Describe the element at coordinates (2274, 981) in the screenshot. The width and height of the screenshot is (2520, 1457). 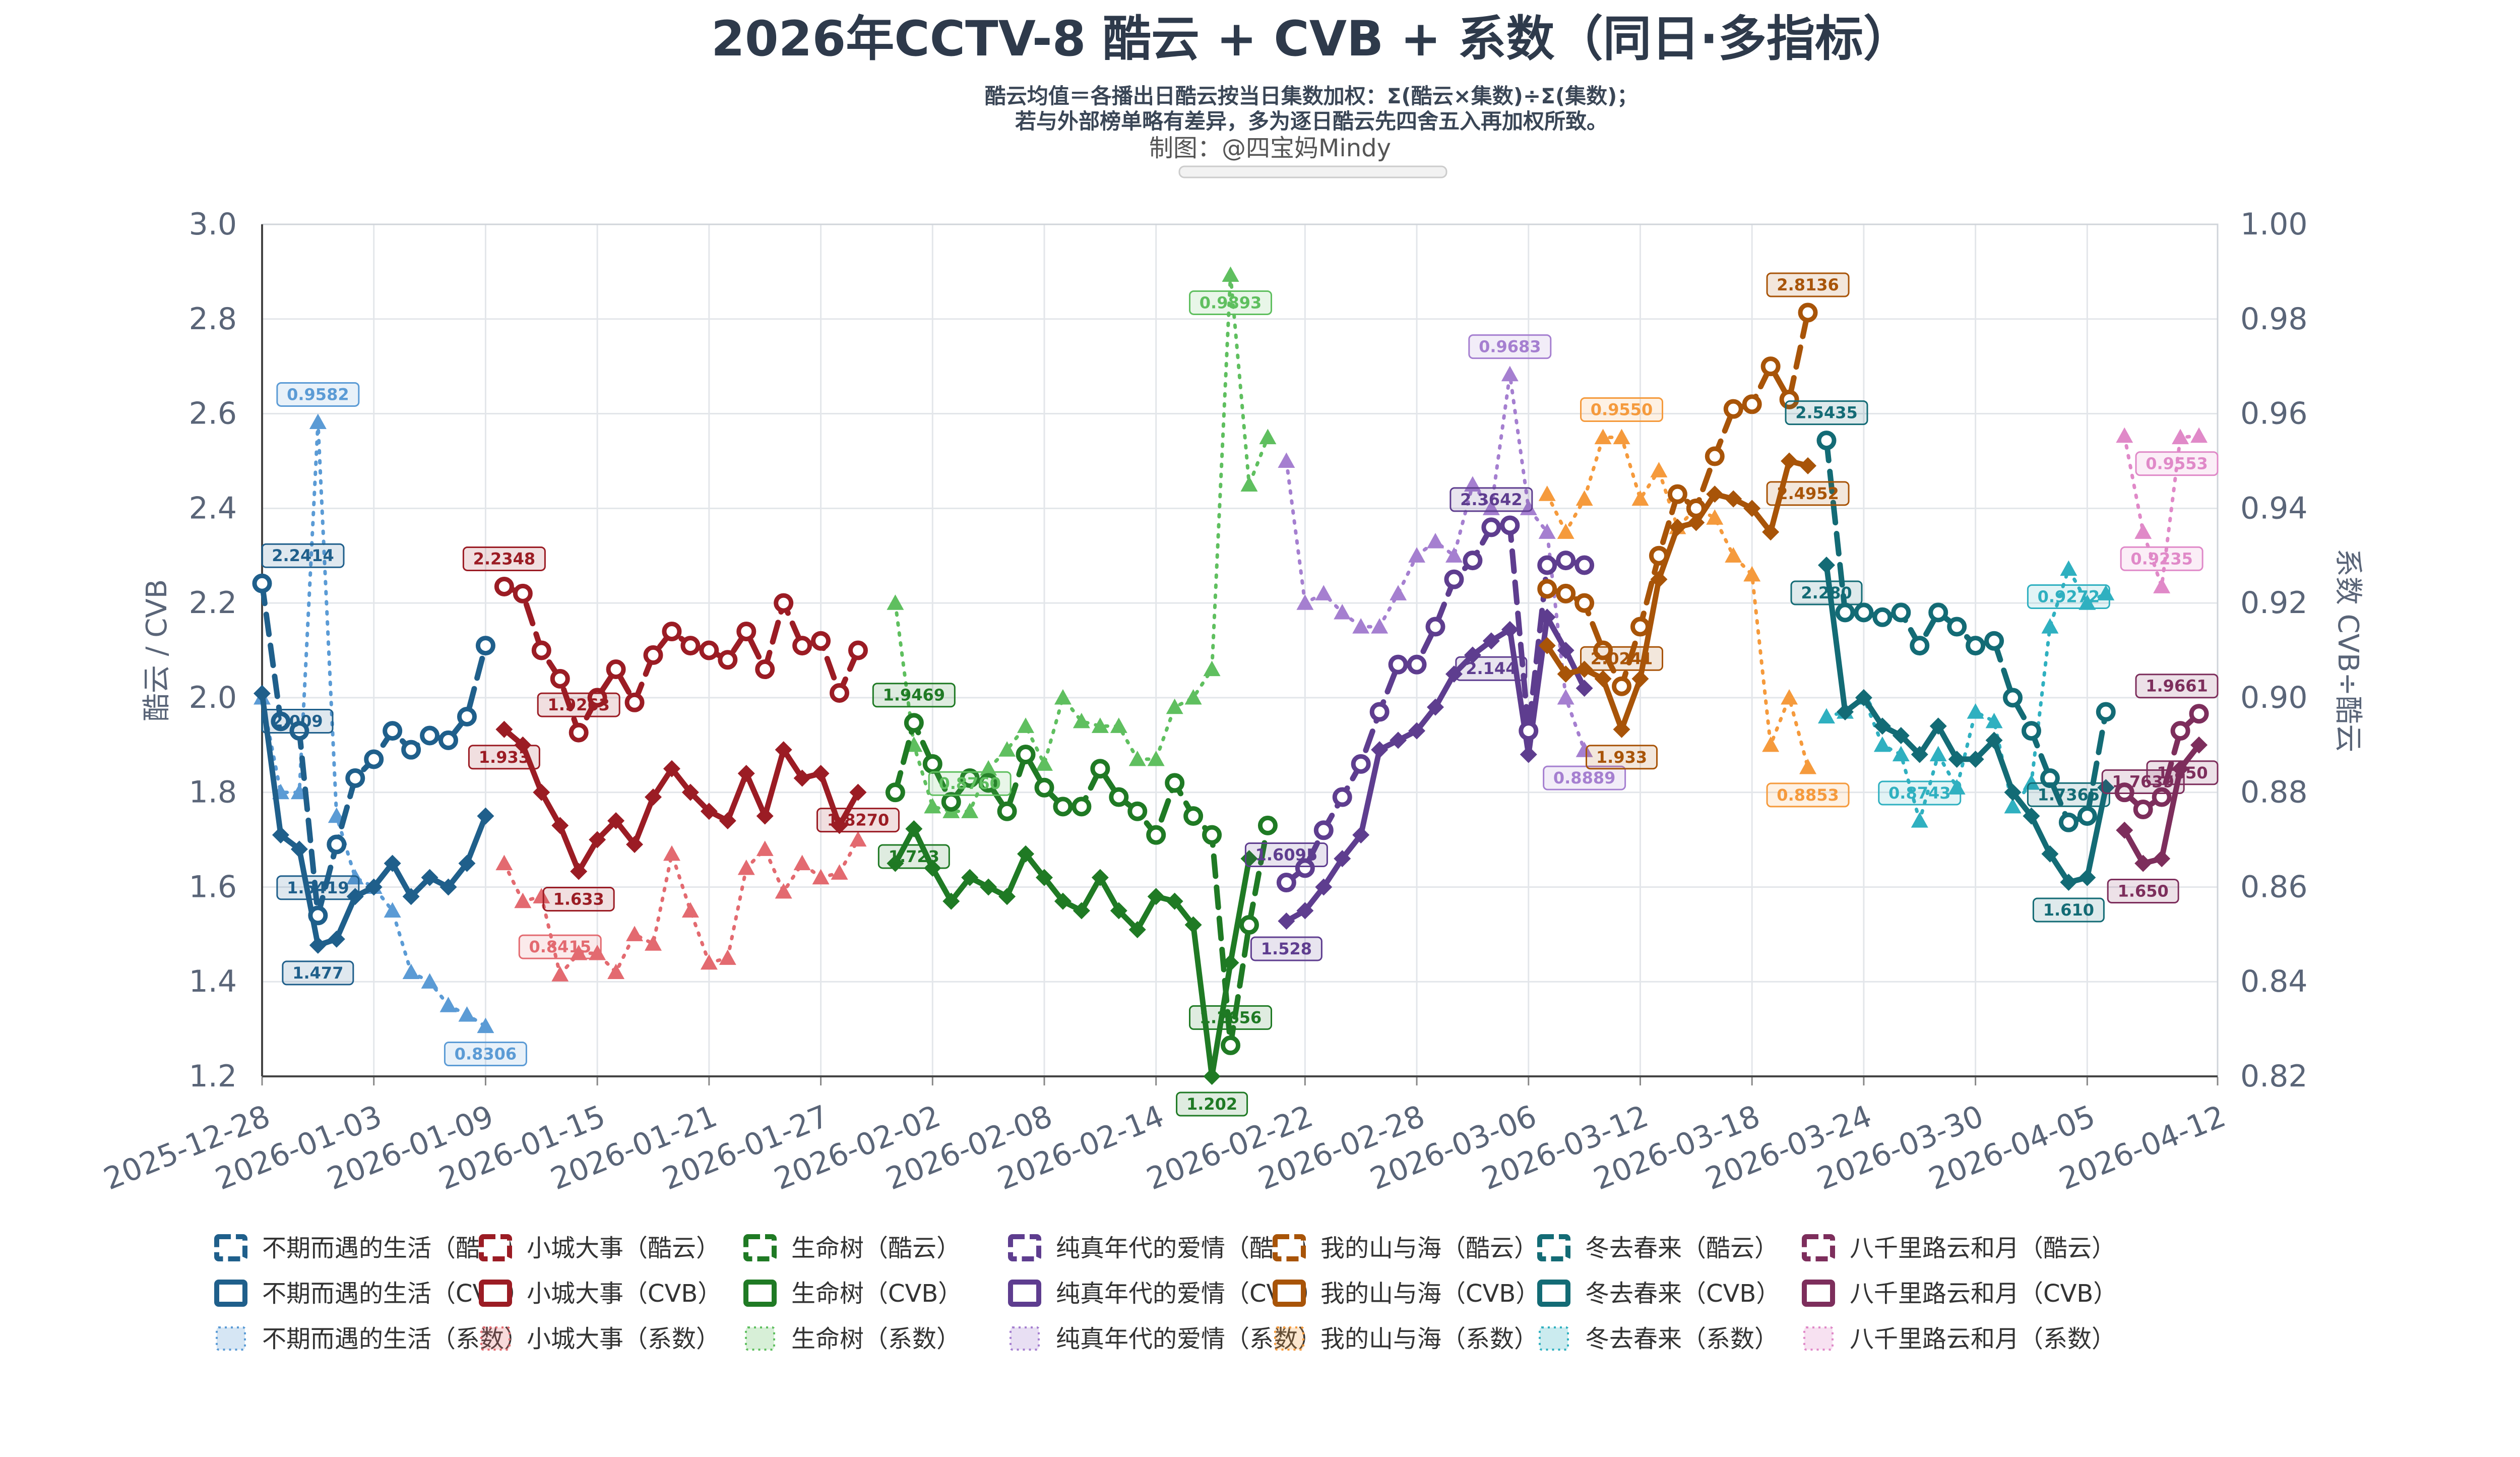
I see `y2-tick-label: 0.84` at that location.